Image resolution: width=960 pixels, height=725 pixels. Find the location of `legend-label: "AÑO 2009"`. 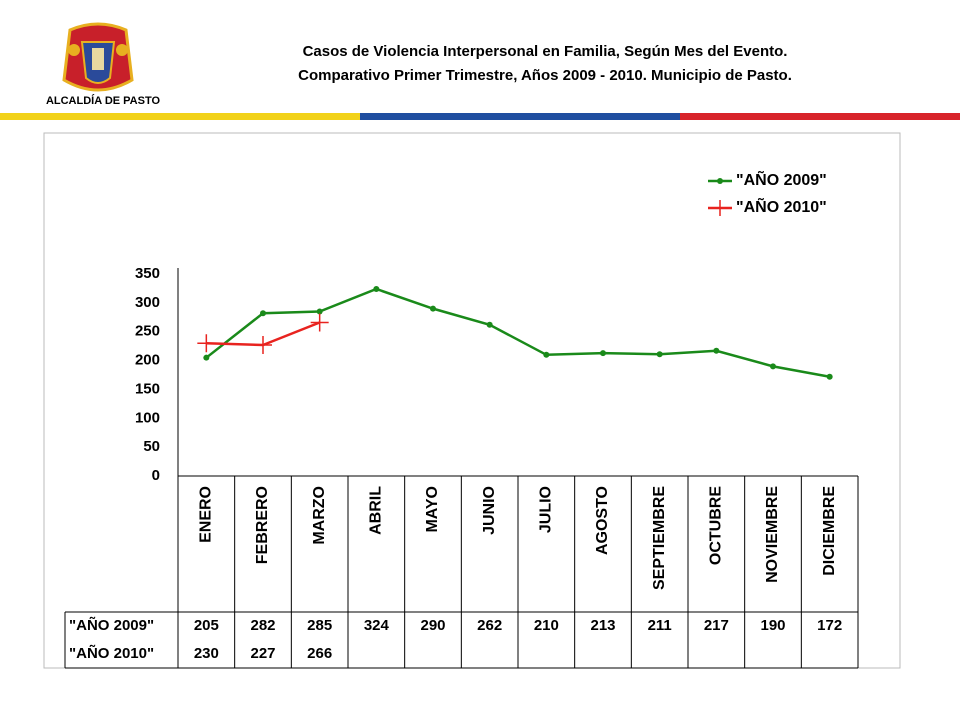

legend-label: "AÑO 2009" is located at coordinates (781, 179).